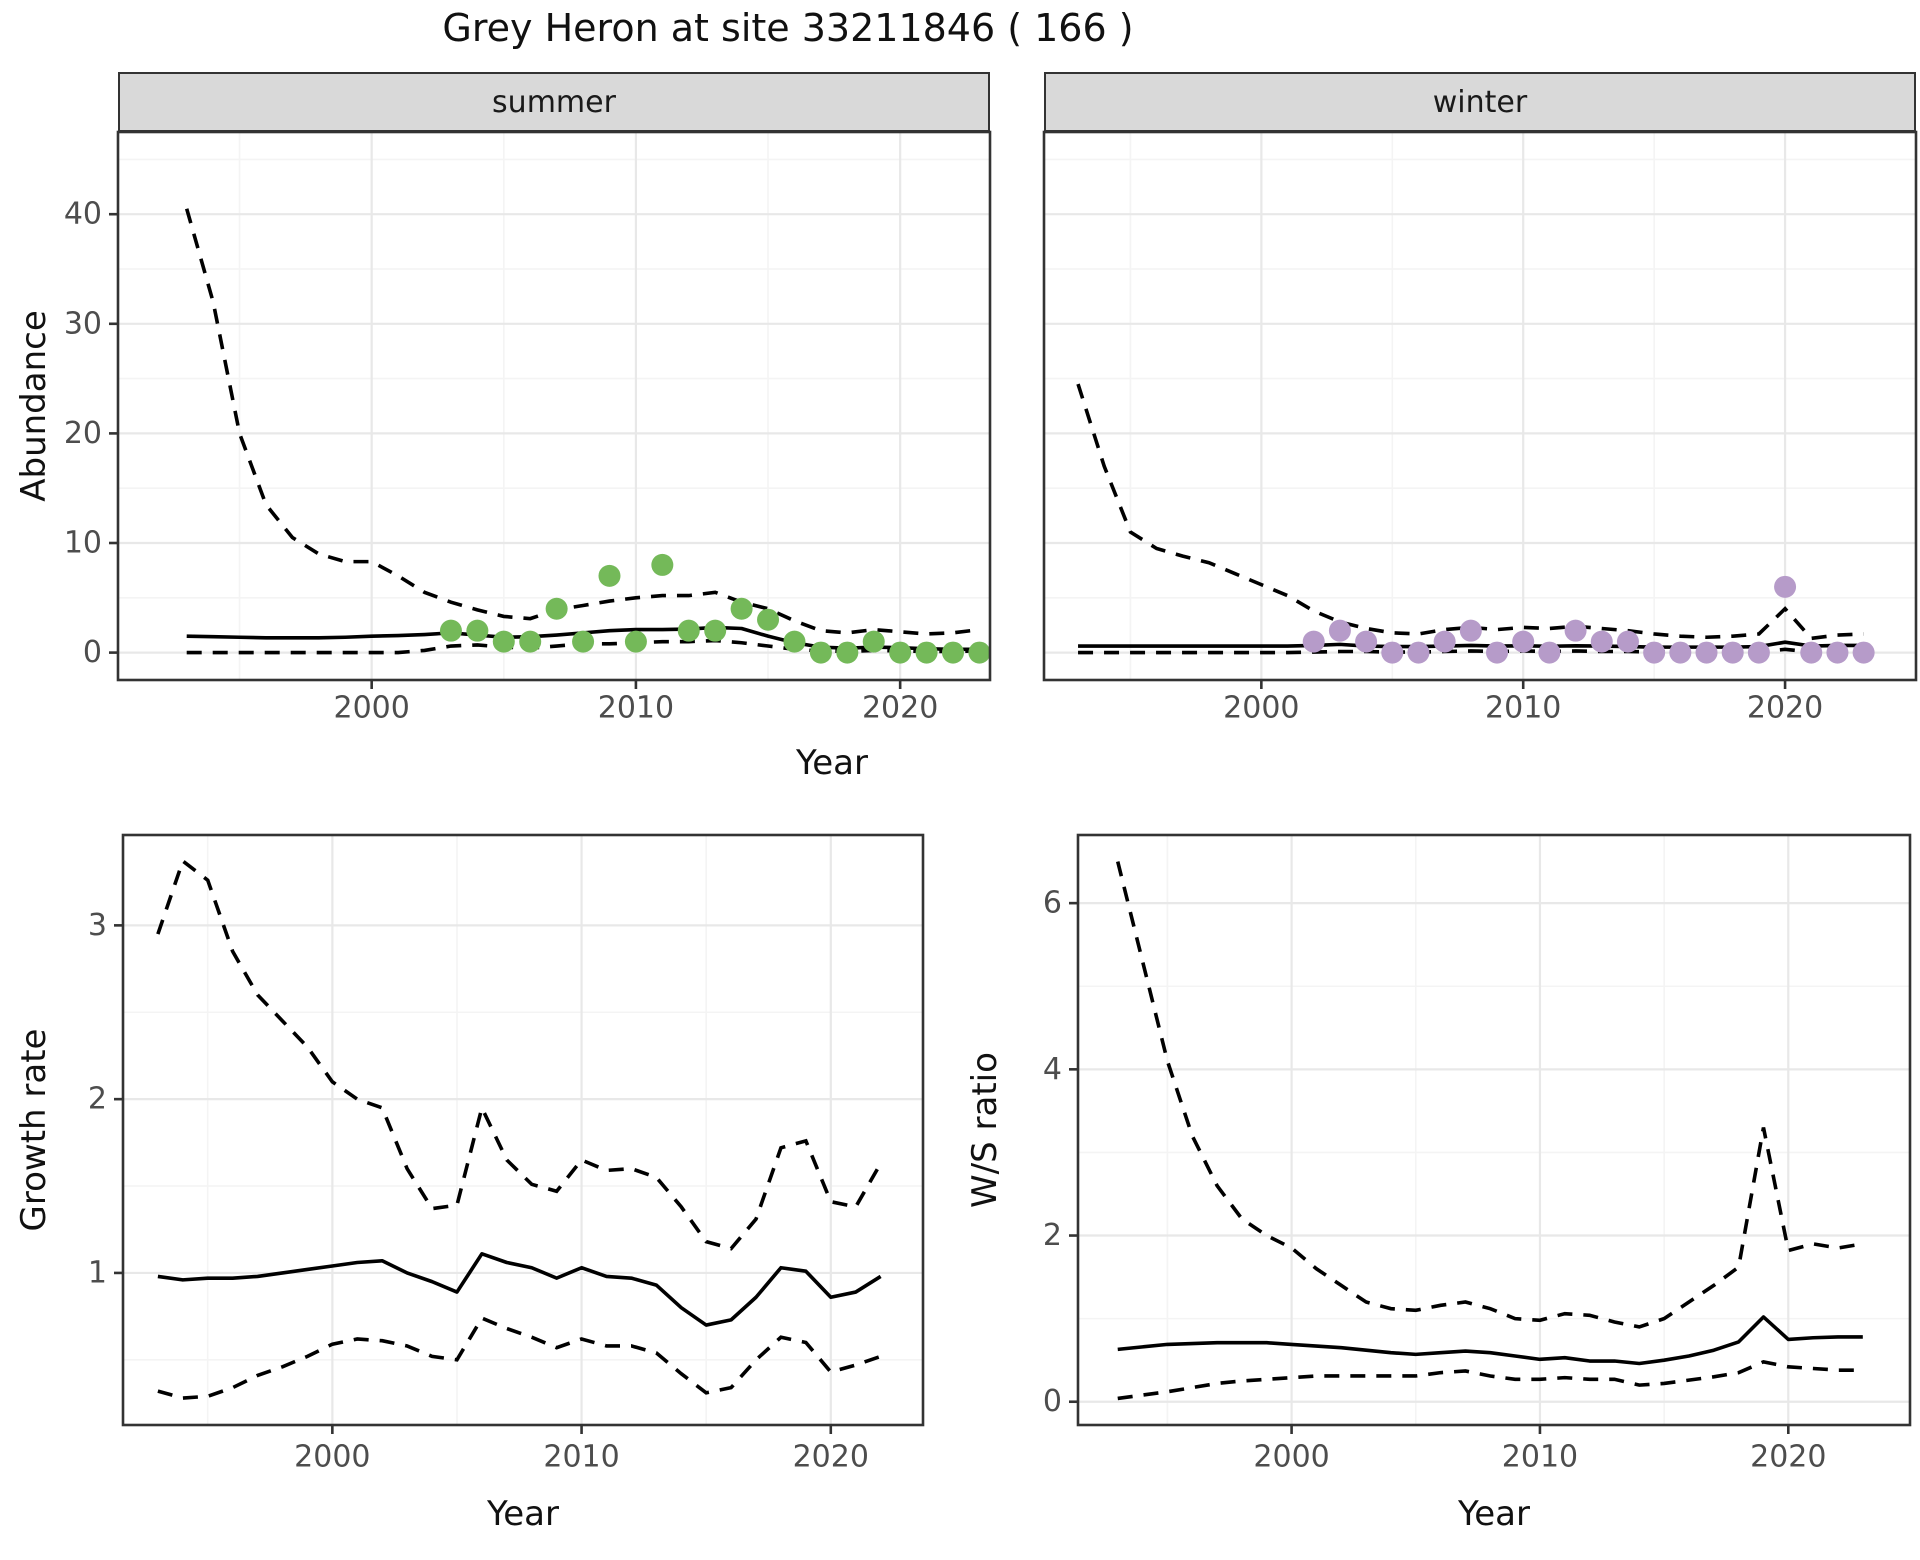 This screenshot has height=1560, width=1920. Describe the element at coordinates (97, 925) in the screenshot. I see `y-tick-label: 3` at that location.